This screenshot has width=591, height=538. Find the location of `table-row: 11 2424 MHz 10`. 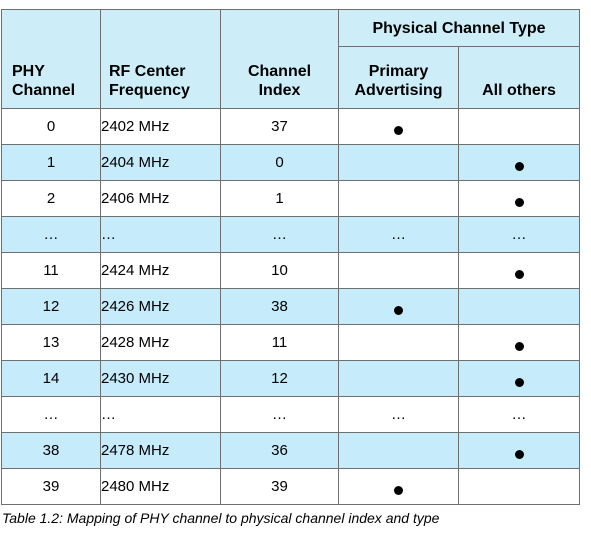

table-row: 11 2424 MHz 10 is located at coordinates (290, 270).